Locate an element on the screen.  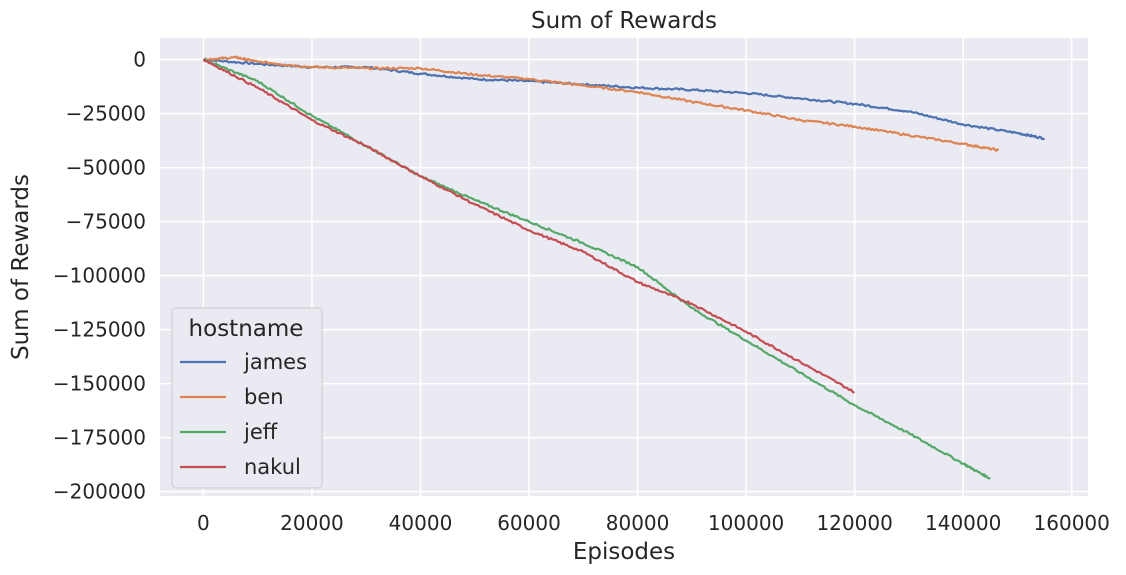
x-tick-label: 40000 is located at coordinates (421, 523).